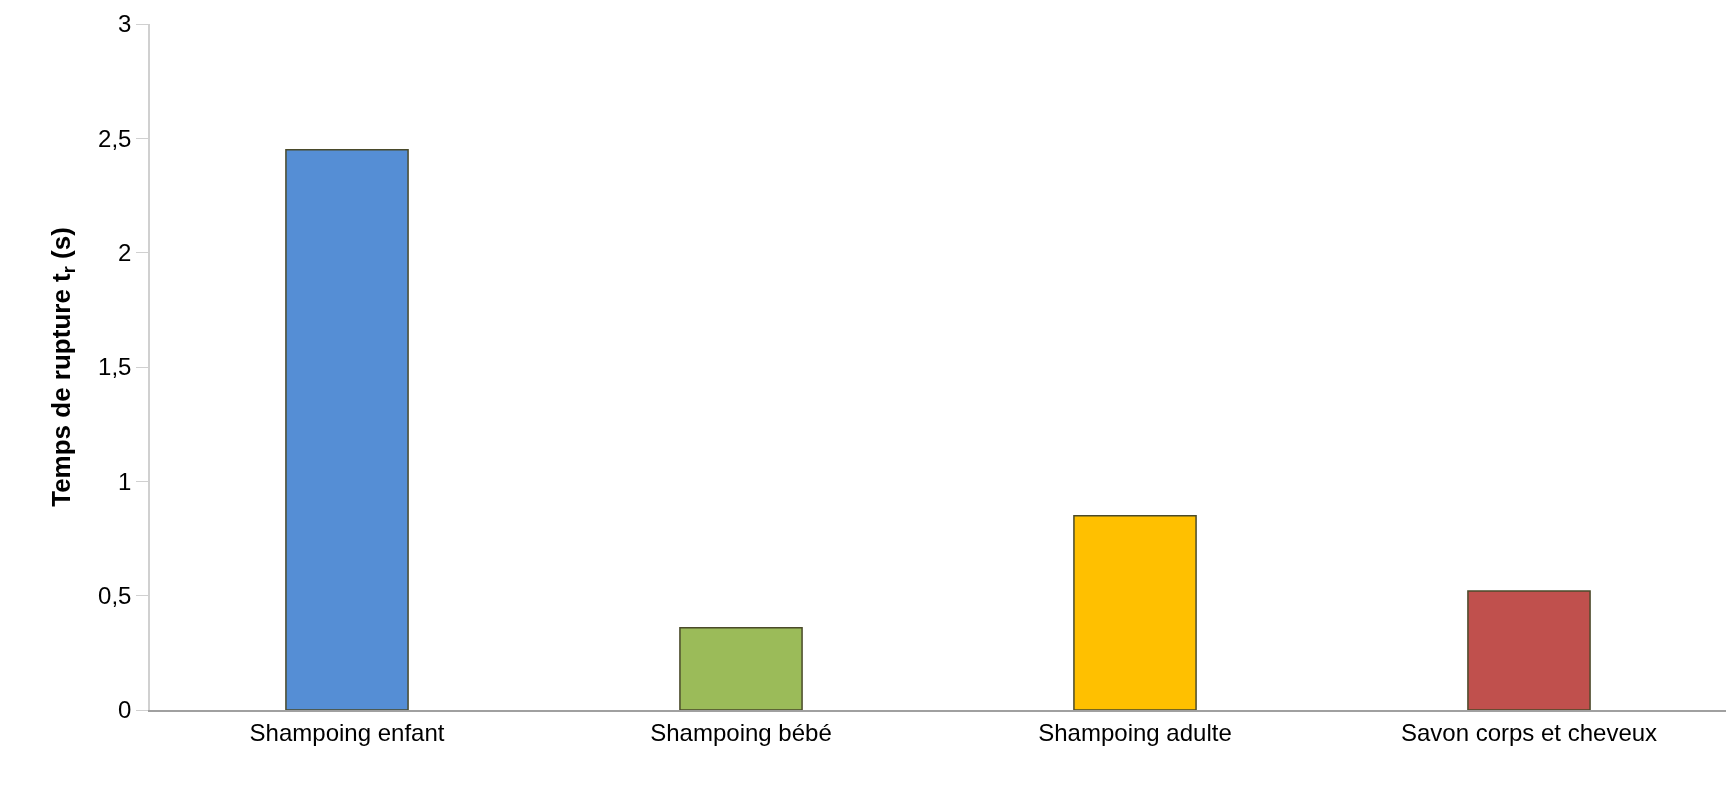  What do you see at coordinates (125, 24) in the screenshot?
I see `y-tick-label: 3` at bounding box center [125, 24].